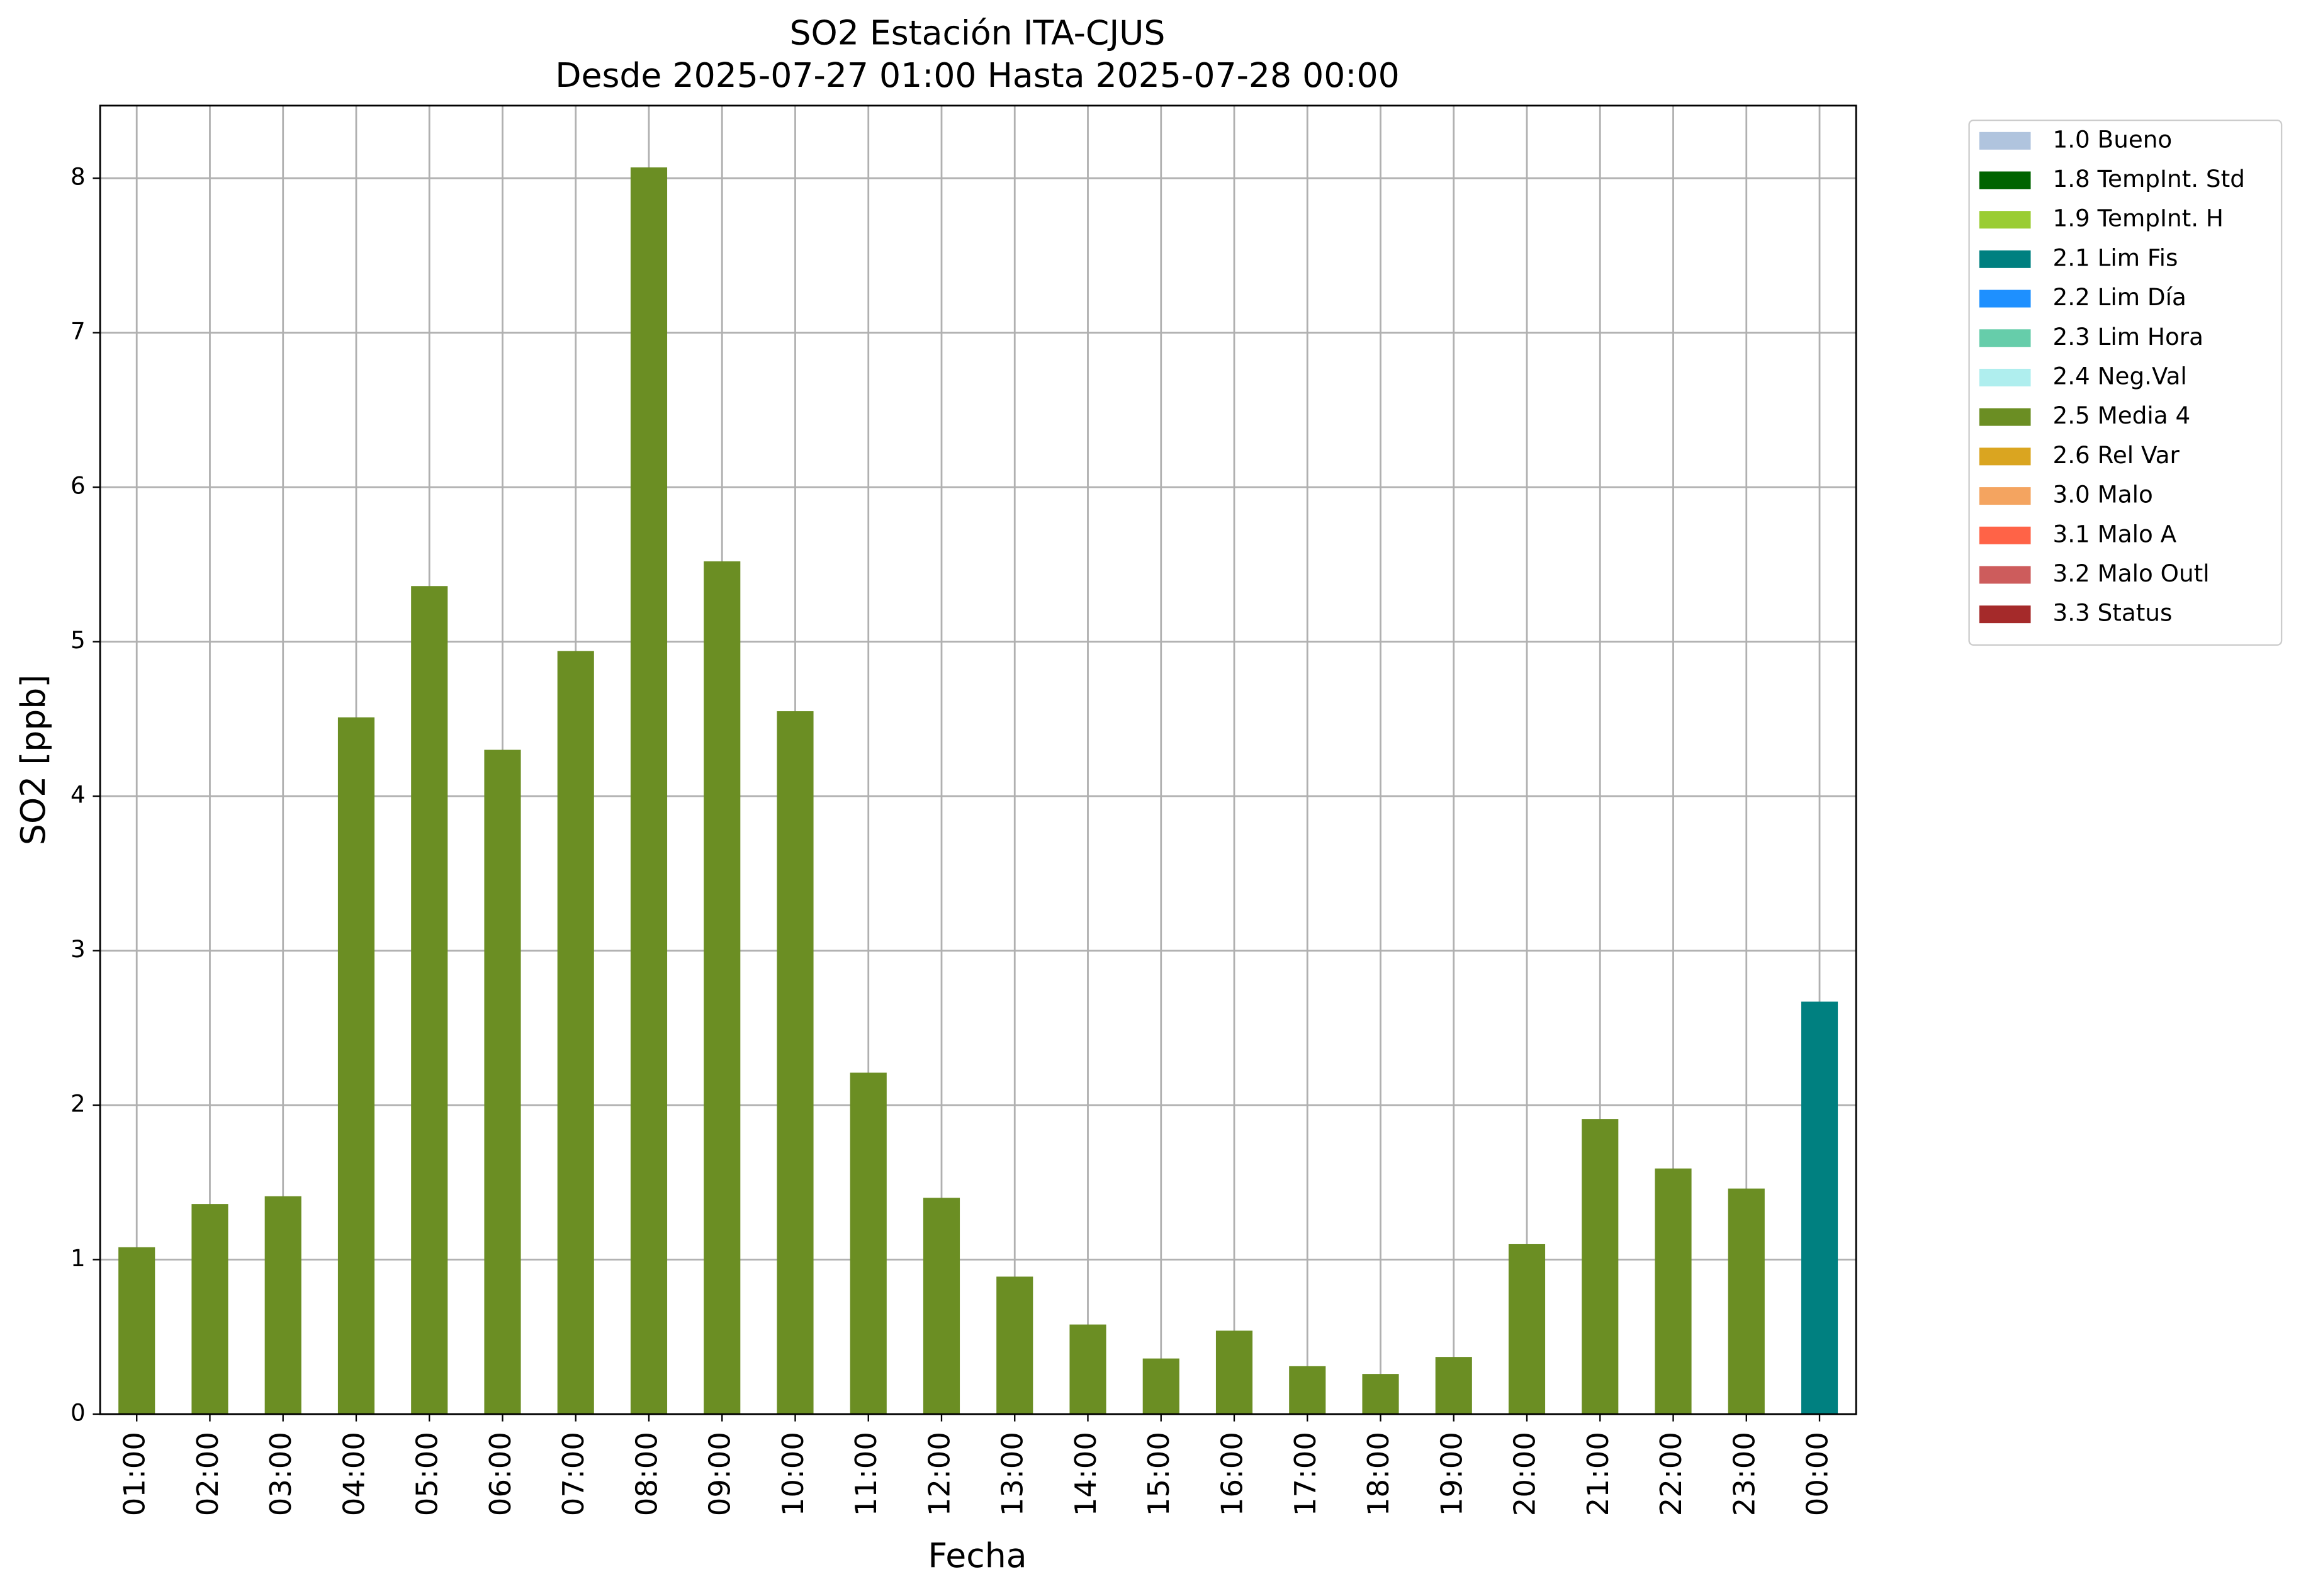  What do you see at coordinates (135, 1474) in the screenshot?
I see `x-tick-label: 01:00` at bounding box center [135, 1474].